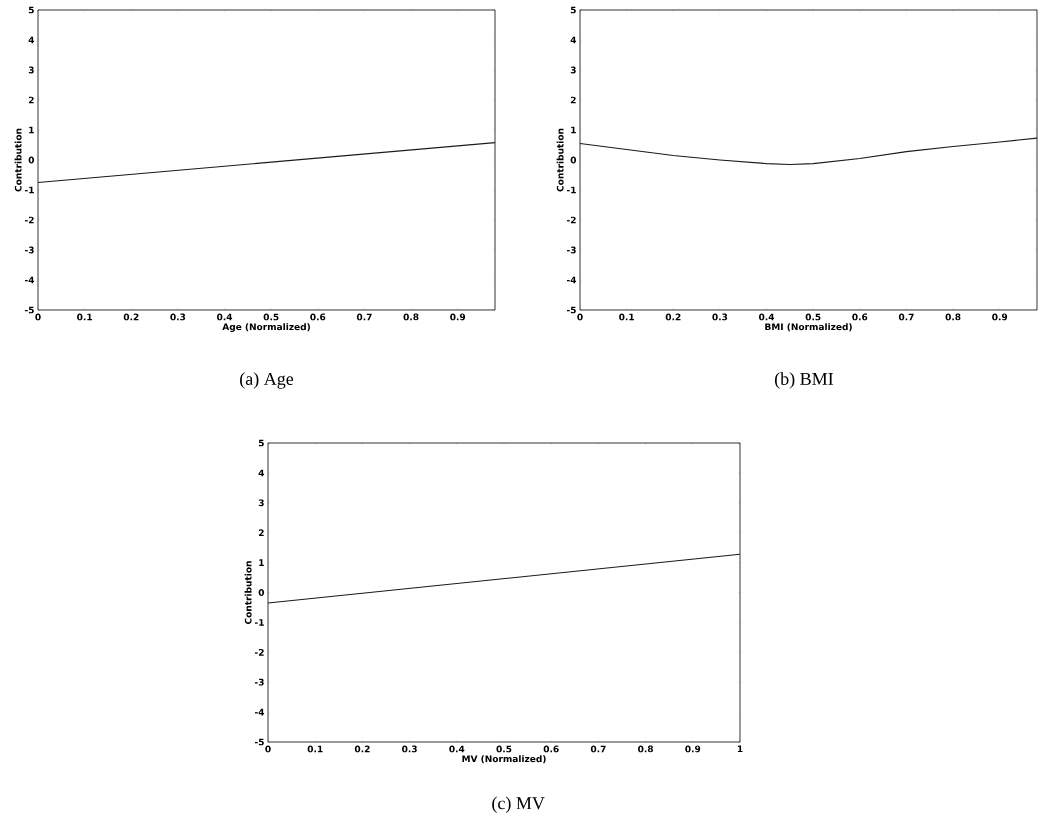 Image resolution: width=1039 pixels, height=833 pixels. What do you see at coordinates (267, 380) in the screenshot?
I see `text: (a) Age` at bounding box center [267, 380].